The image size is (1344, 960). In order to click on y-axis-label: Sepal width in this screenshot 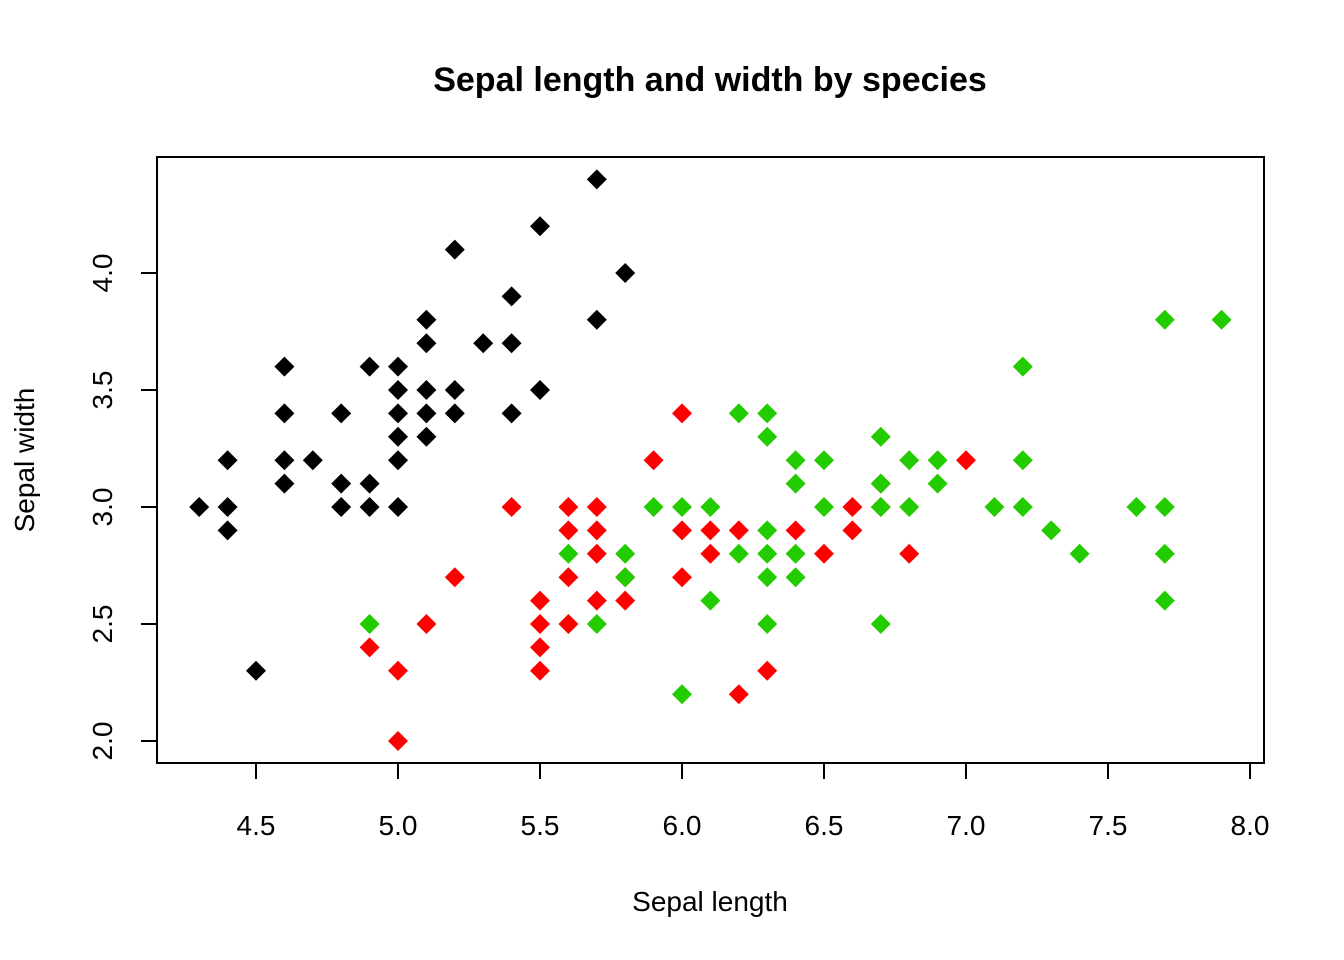, I will do `click(24, 460)`.